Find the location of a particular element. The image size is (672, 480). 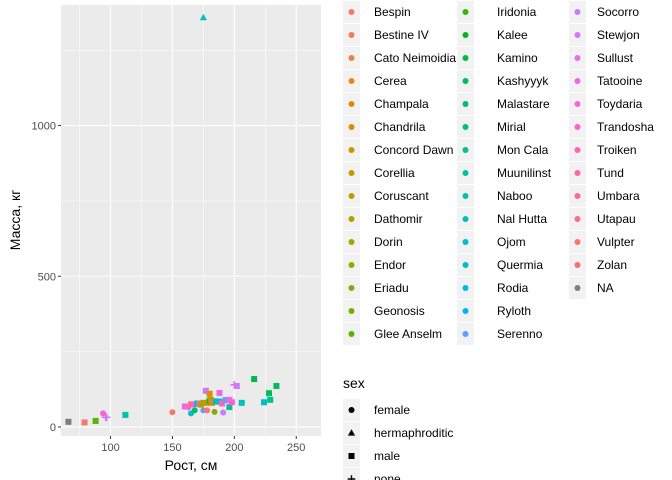

legend-label: Rodia is located at coordinates (513, 288).